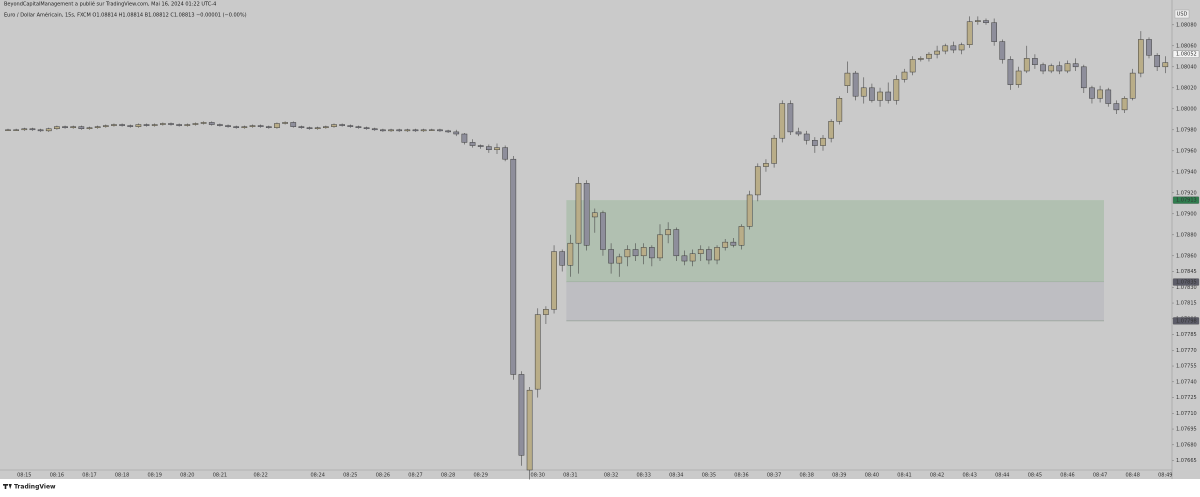 The width and height of the screenshot is (1200, 497). What do you see at coordinates (709, 476) in the screenshot?
I see `x-tick-label: 08:35` at bounding box center [709, 476].